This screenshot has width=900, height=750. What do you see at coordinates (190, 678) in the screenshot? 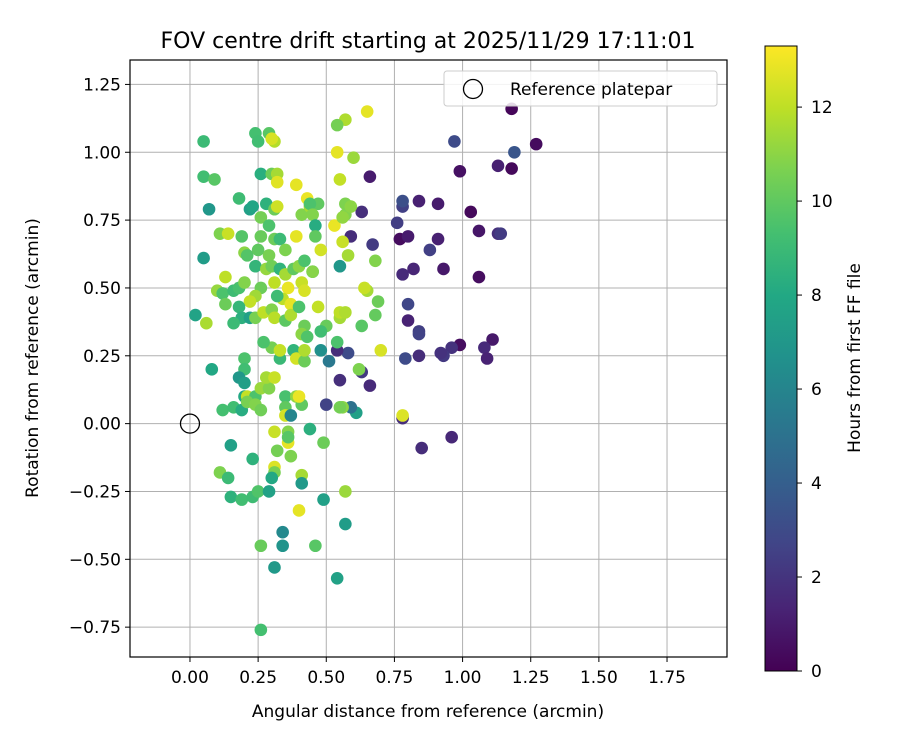
I see `x-tick-label: 0.00` at bounding box center [190, 678].